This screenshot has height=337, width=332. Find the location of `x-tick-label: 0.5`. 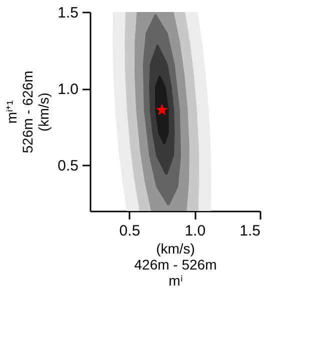

x-tick-label: 0.5 is located at coordinates (129, 231).